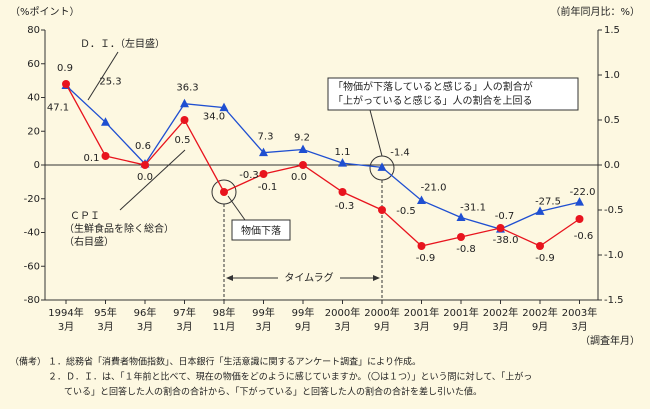 This screenshot has width=650, height=409. I want to click on value-label: 36.3, so click(187, 88).